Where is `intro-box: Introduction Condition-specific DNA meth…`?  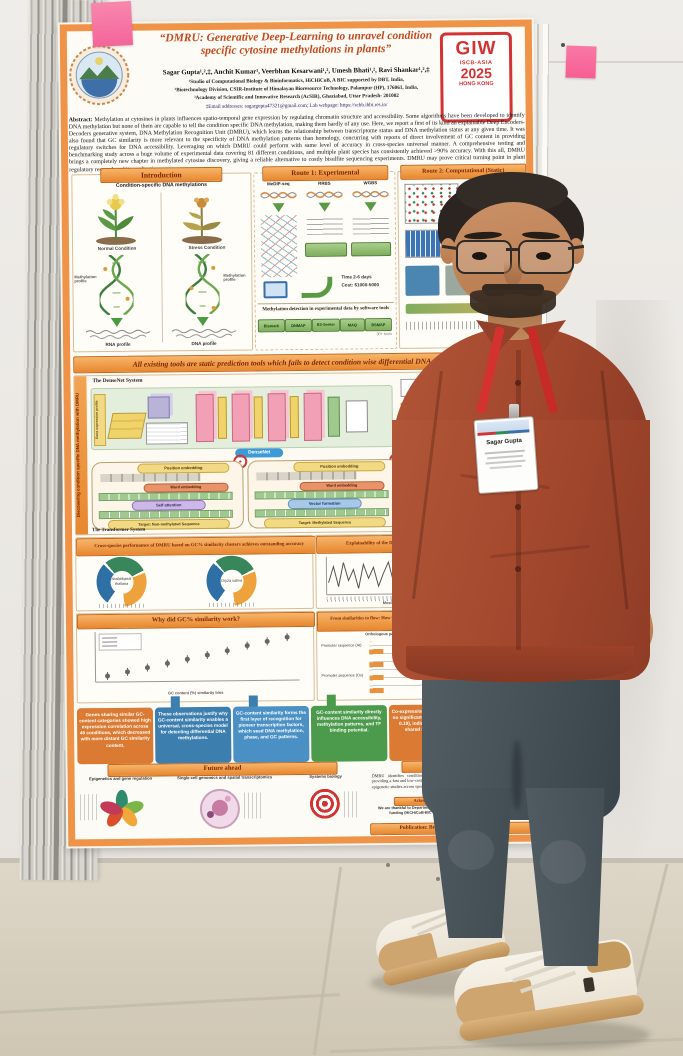
intro-box: Introduction Condition-specific DNA meth… is located at coordinates (162, 259).